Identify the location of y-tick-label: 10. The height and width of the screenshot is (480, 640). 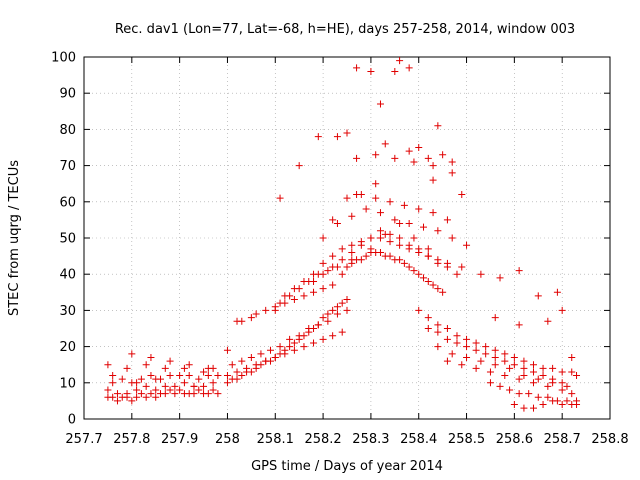
(67, 383).